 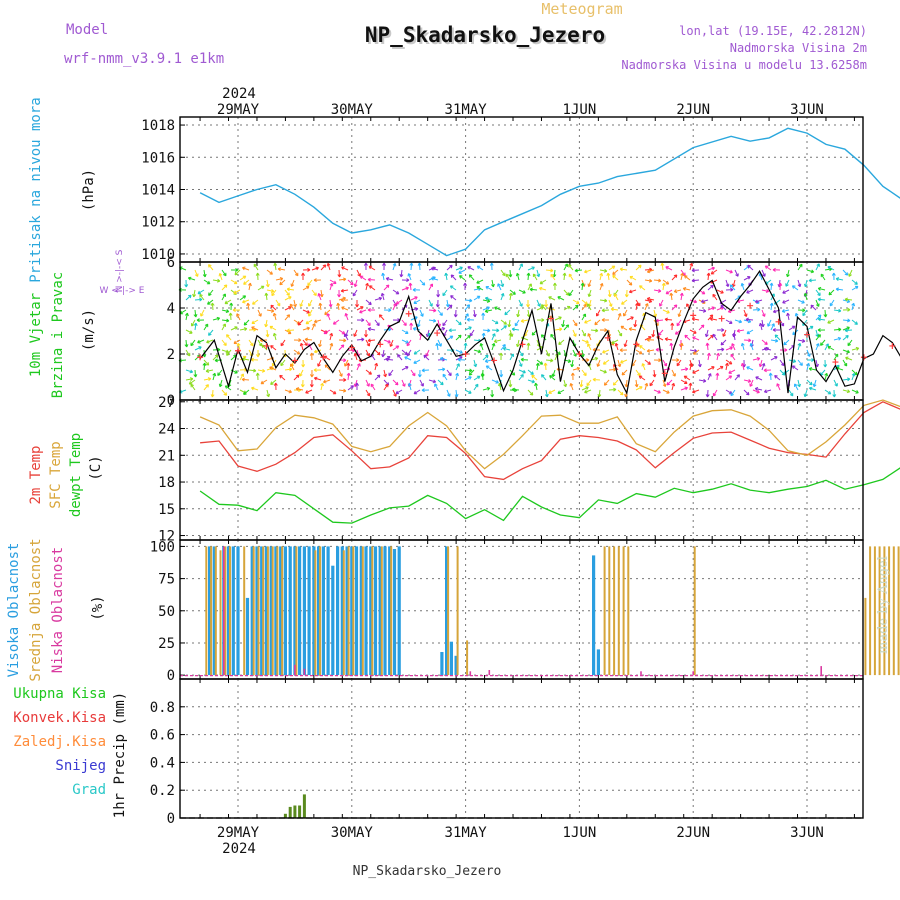 I want to click on footer-station: NP_Skadarsko_Jezero, so click(x=427, y=871).